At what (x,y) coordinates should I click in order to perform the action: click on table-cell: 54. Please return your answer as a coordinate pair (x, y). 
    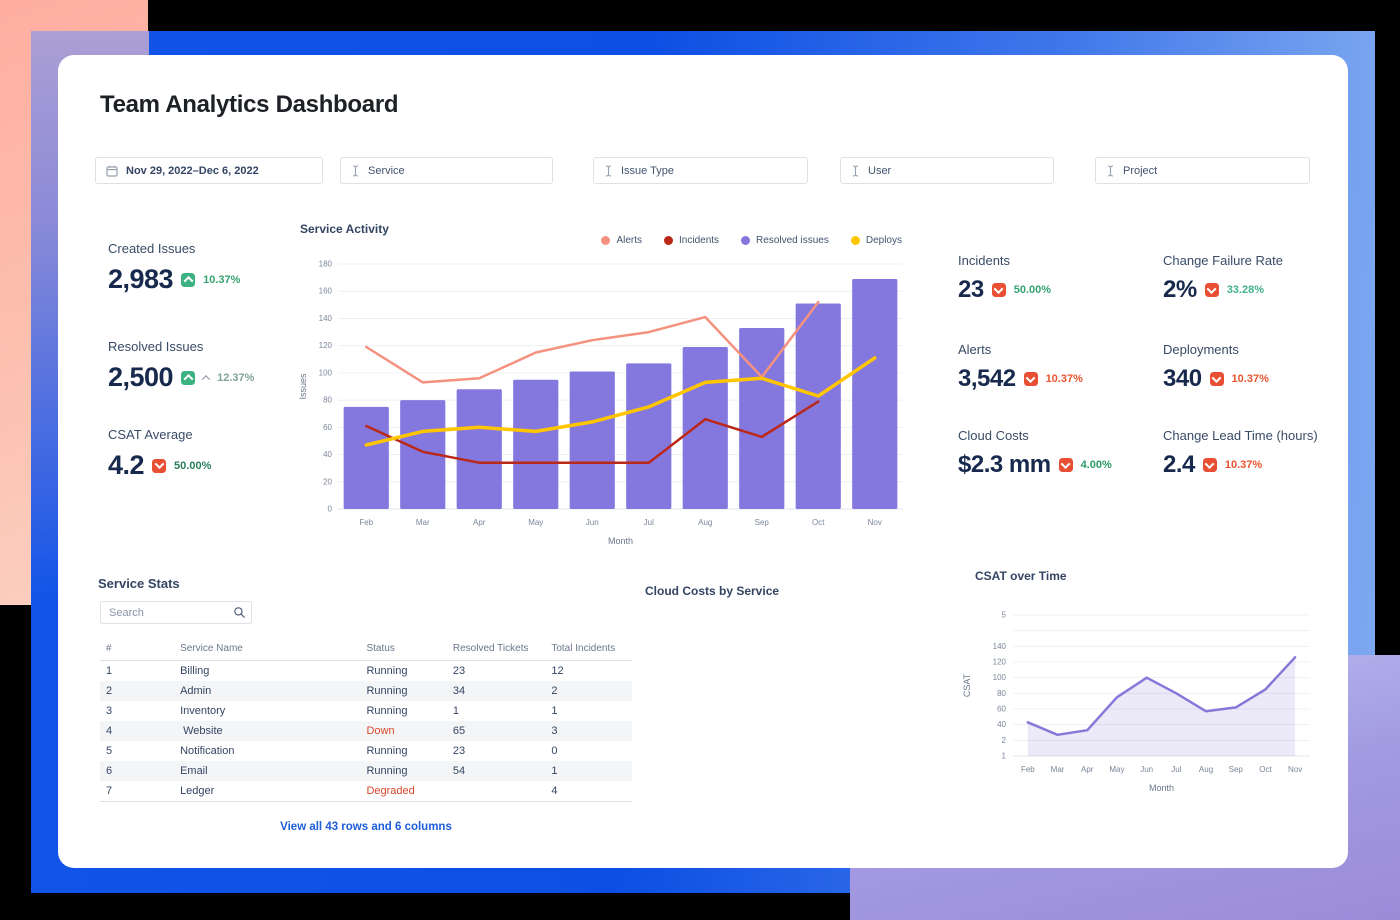
    Looking at the image, I should click on (459, 771).